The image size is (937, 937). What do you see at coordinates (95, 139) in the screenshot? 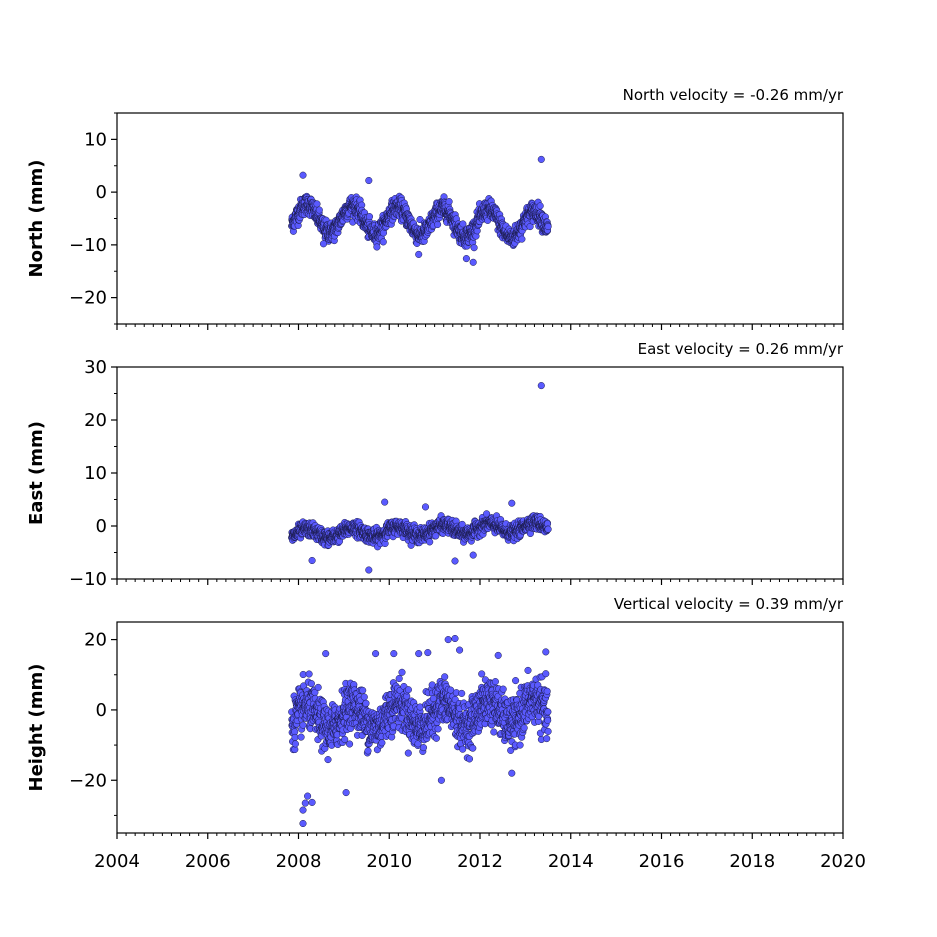
I see `north-y-tick-label: 10` at bounding box center [95, 139].